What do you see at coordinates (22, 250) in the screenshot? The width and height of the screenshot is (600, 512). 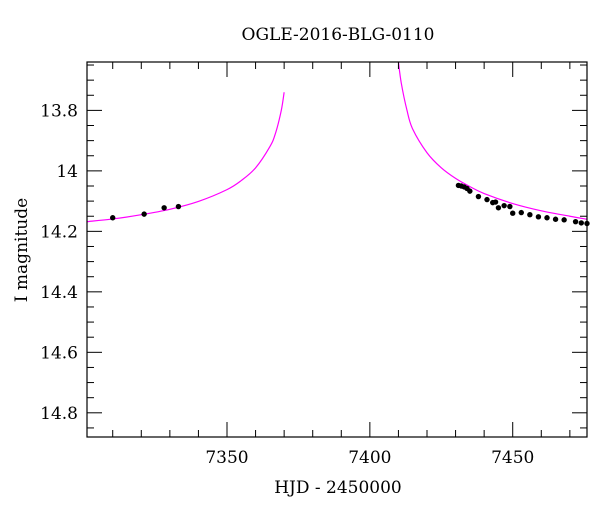 I see `y-axis-label: I magnitude` at bounding box center [22, 250].